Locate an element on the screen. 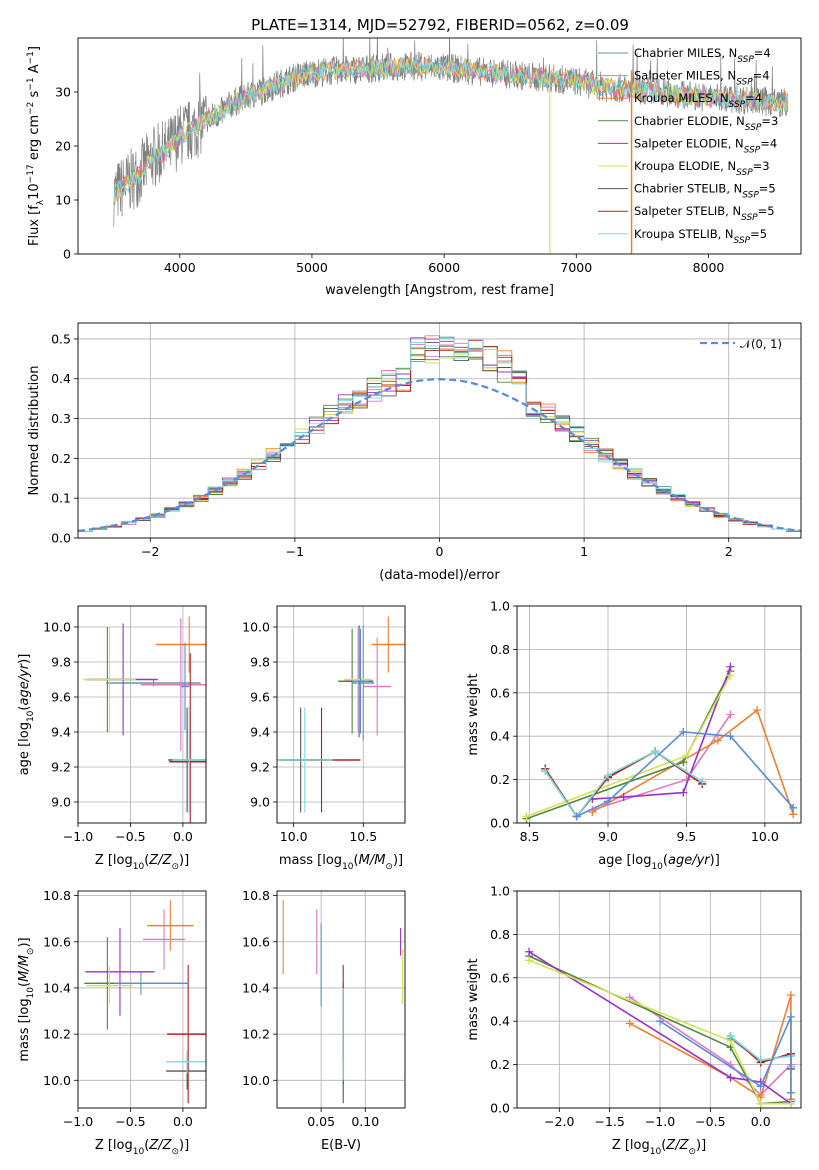 Image resolution: width=819 pixels, height=1170 pixels. tick-label-y: 0.8 is located at coordinates (500, 649).